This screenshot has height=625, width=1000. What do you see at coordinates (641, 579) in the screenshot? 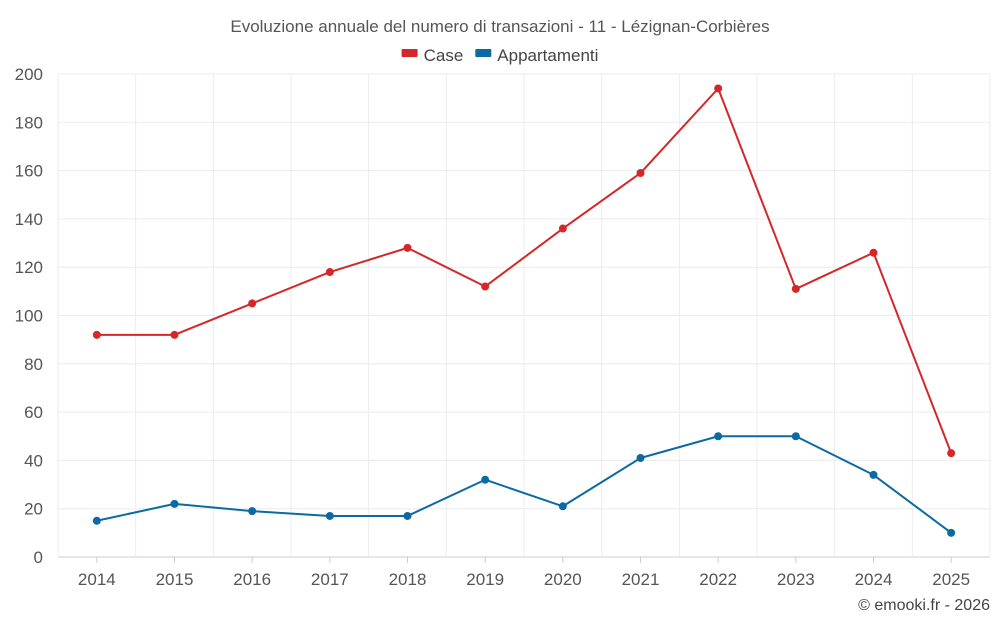
I see `x-tick-label: 2021` at bounding box center [641, 579].